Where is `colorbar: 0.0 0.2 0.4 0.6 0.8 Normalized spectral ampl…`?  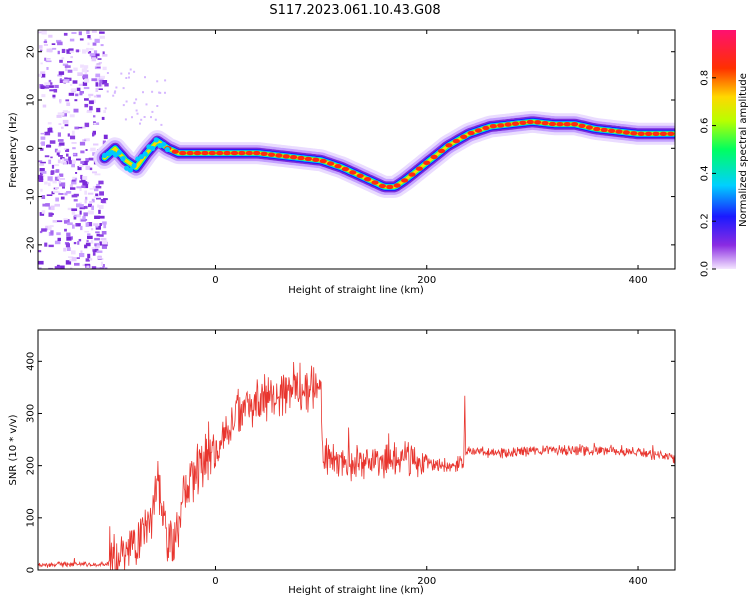
colorbar: 0.0 0.2 0.4 0.6 0.8 Normalized spectral ampl… is located at coordinates (724, 153).